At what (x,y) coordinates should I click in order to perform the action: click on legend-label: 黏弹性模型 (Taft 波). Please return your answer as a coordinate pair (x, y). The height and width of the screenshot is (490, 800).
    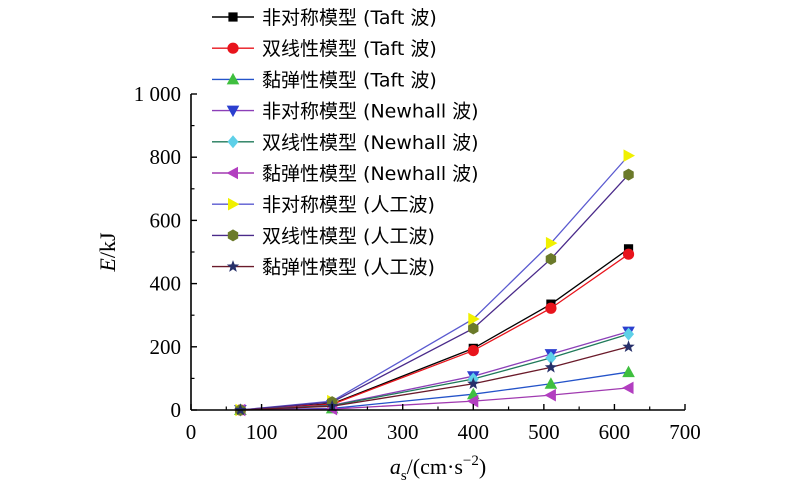
    Looking at the image, I should click on (349, 80).